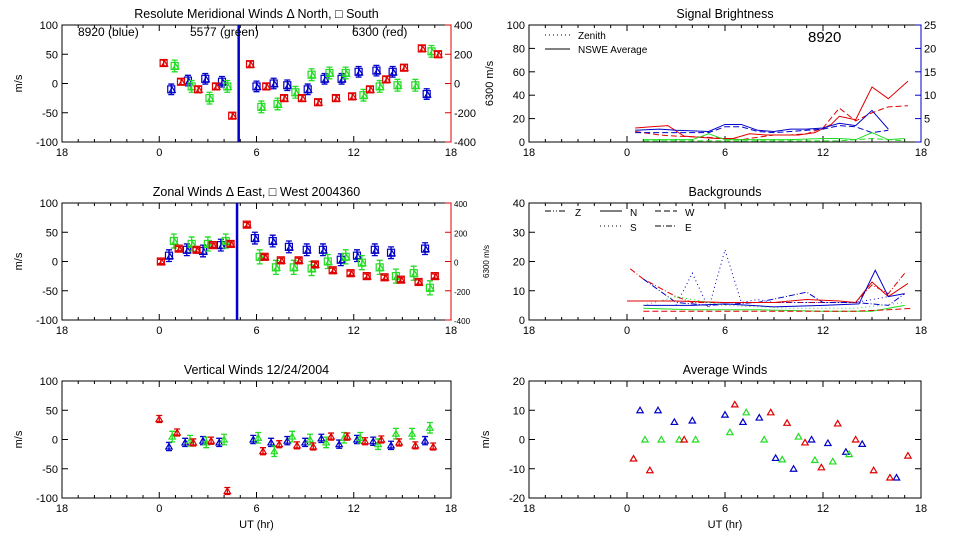 This screenshot has width=960, height=540. I want to click on y-tick-label: -50, so click(50, 292).